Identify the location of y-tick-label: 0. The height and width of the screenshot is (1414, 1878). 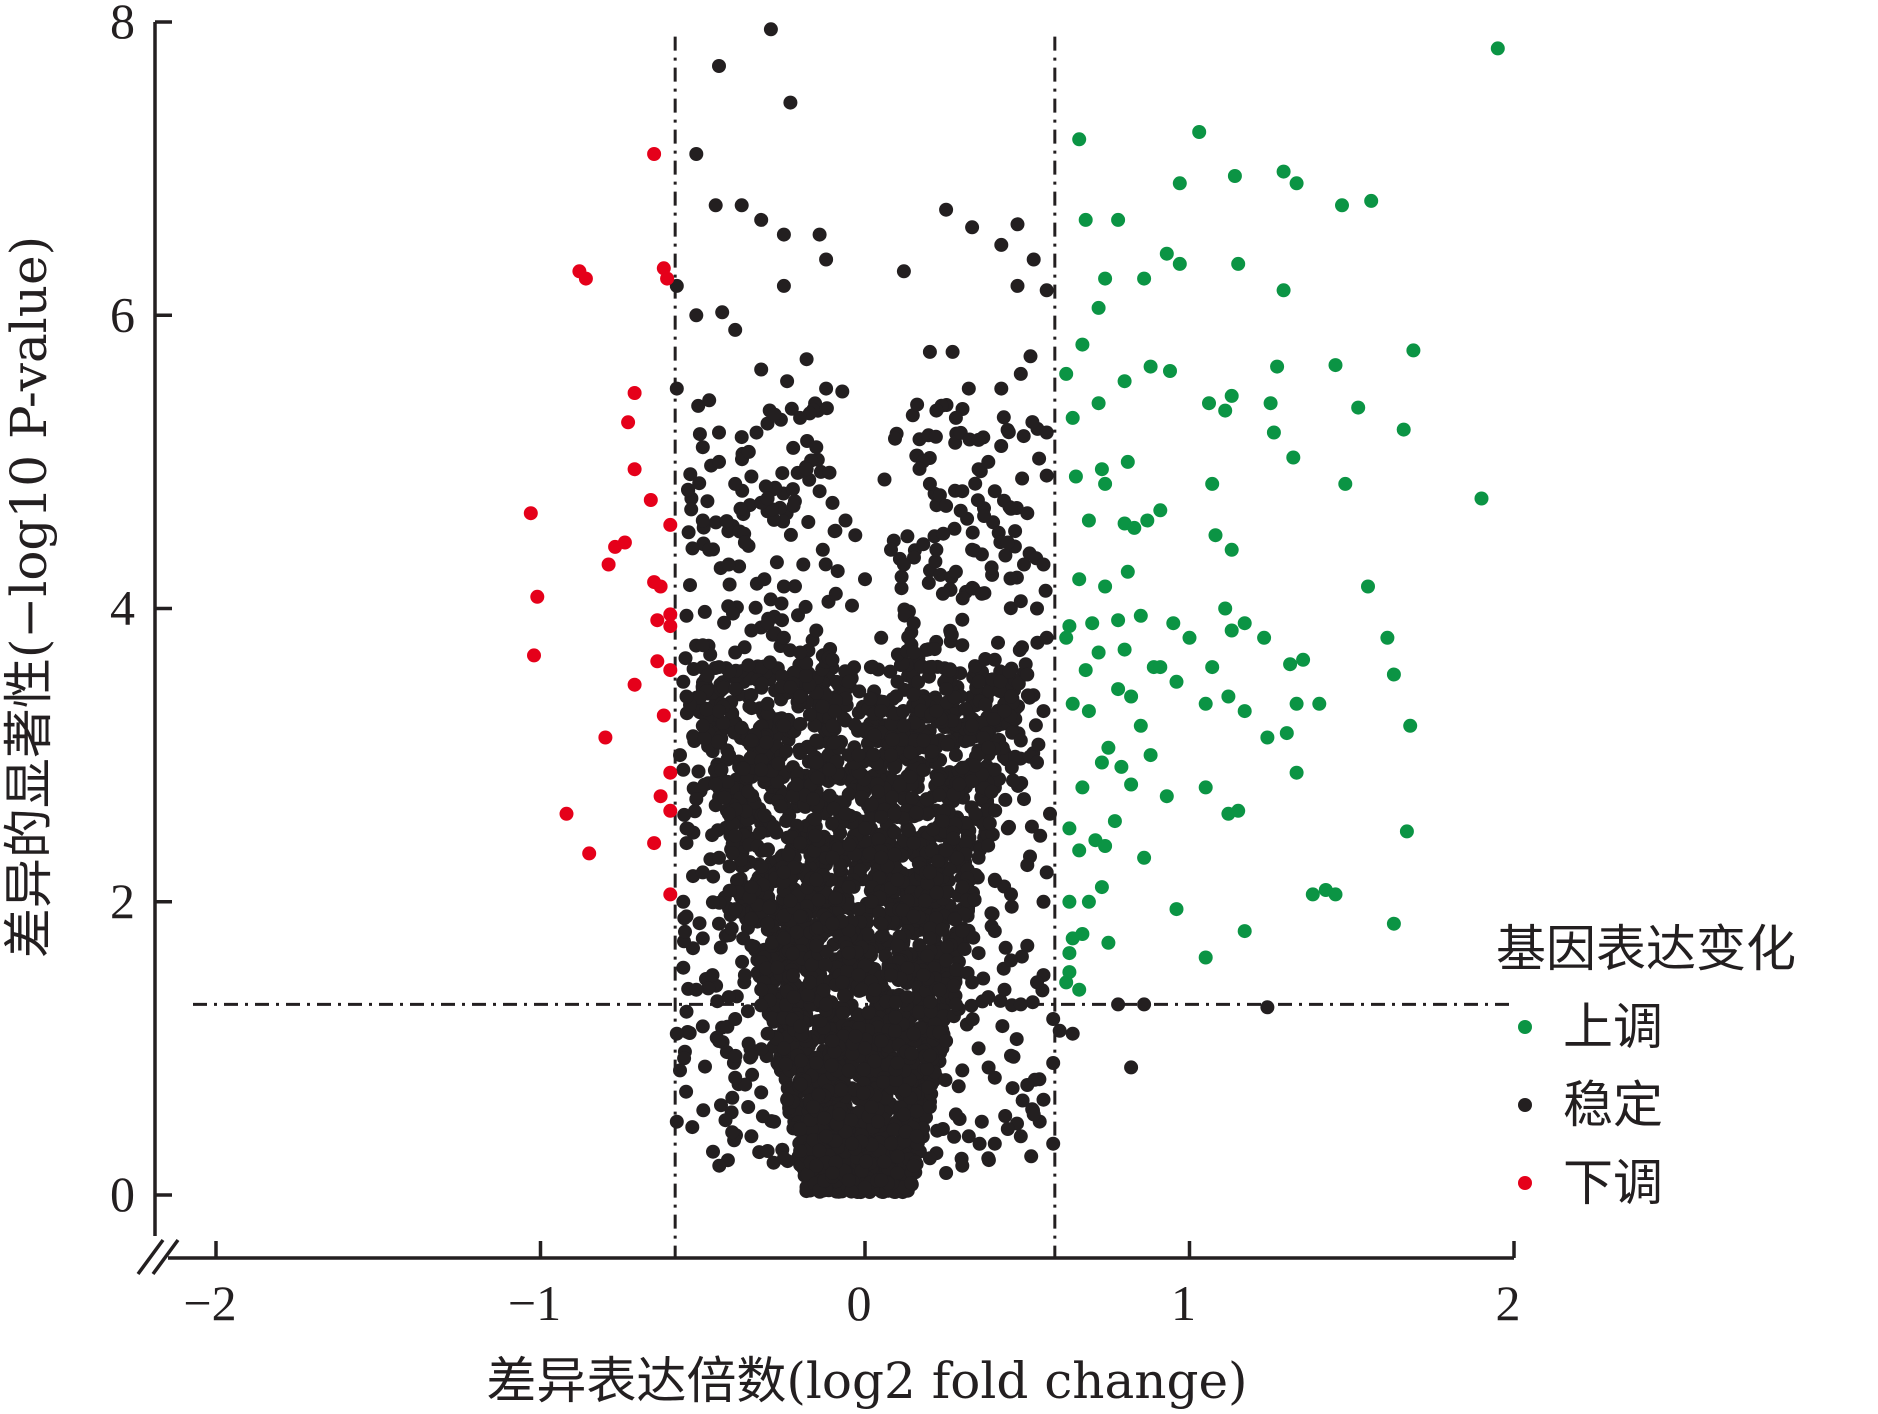
(122, 1194).